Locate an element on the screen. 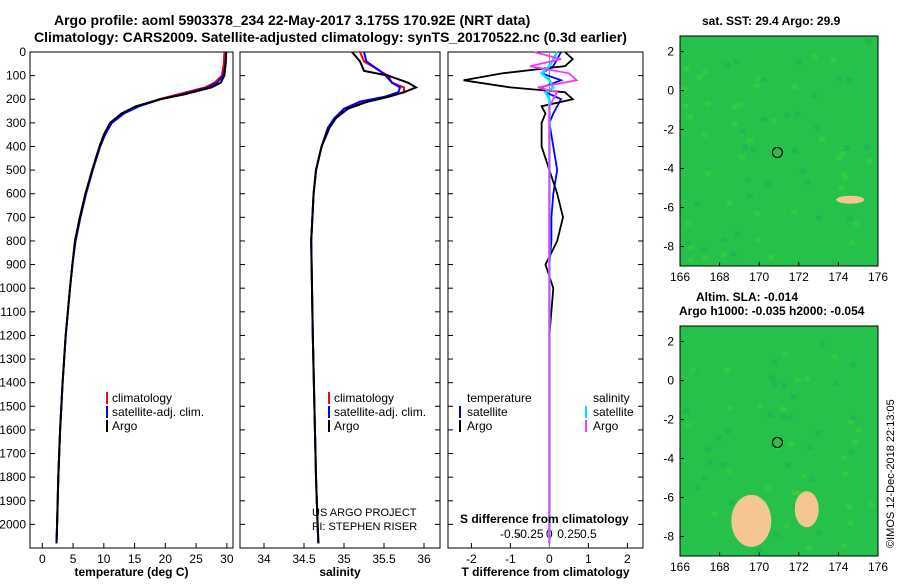 The width and height of the screenshot is (900, 585). land-shape is located at coordinates (751, 520).